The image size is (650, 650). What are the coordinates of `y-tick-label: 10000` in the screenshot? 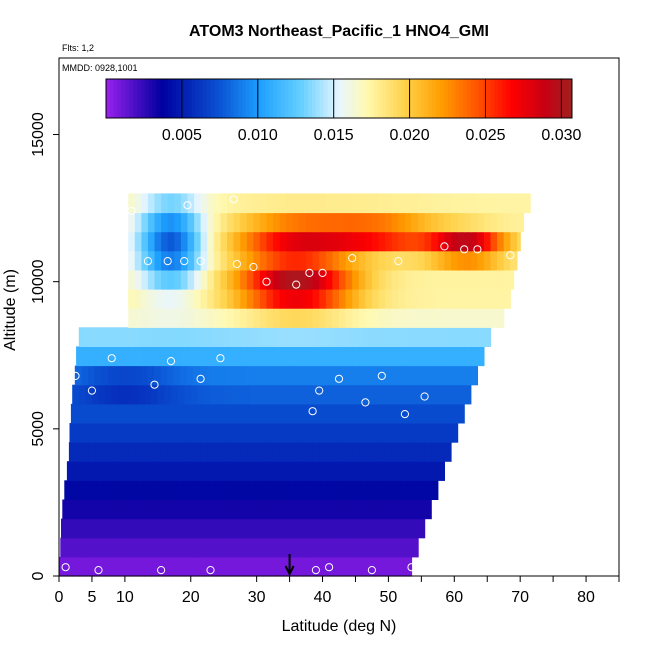 It's located at (38, 281).